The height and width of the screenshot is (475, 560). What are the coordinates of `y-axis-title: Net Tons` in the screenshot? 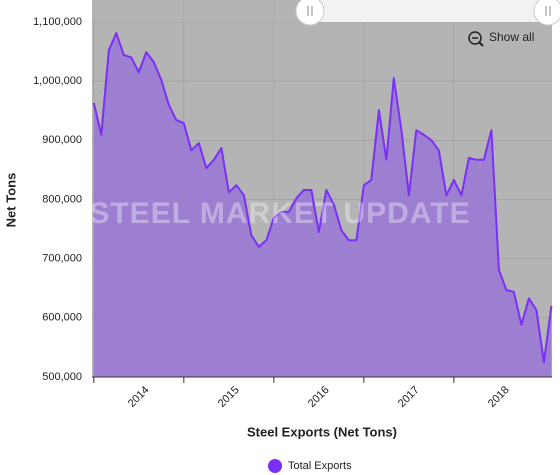 It's located at (10, 200).